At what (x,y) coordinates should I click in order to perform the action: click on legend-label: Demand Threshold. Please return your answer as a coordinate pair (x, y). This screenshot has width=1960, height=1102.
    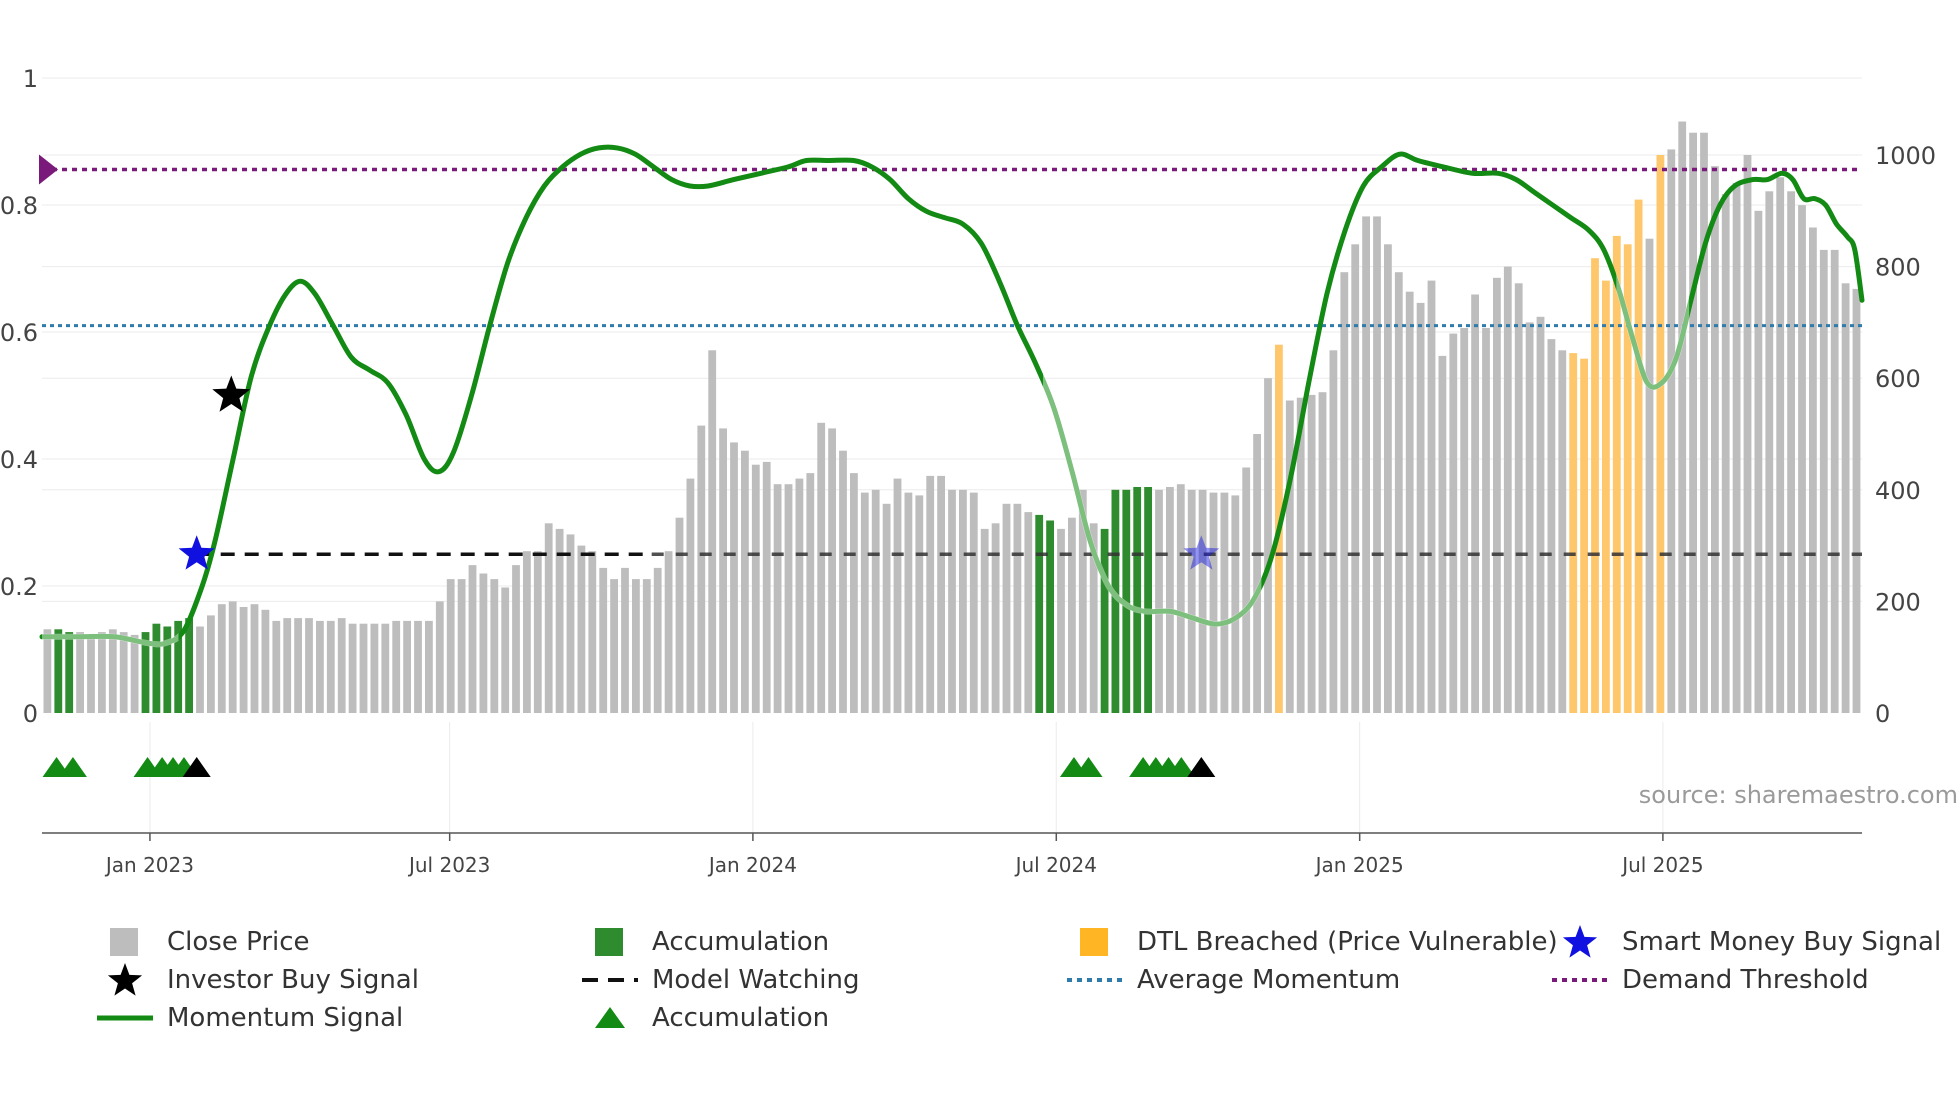
    Looking at the image, I should click on (1745, 980).